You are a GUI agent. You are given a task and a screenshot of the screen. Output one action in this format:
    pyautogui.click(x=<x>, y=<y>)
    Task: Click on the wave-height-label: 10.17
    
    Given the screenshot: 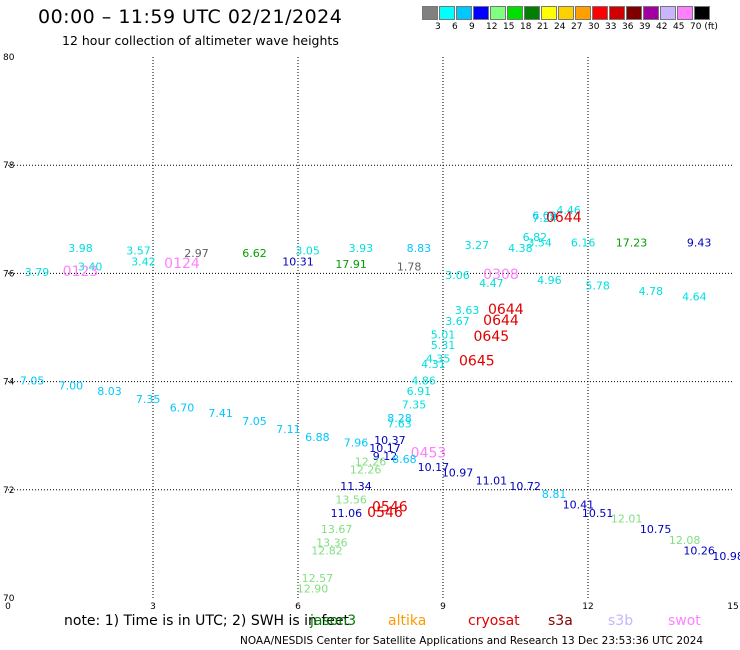 What is the action you would take?
    pyautogui.click(x=385, y=448)
    